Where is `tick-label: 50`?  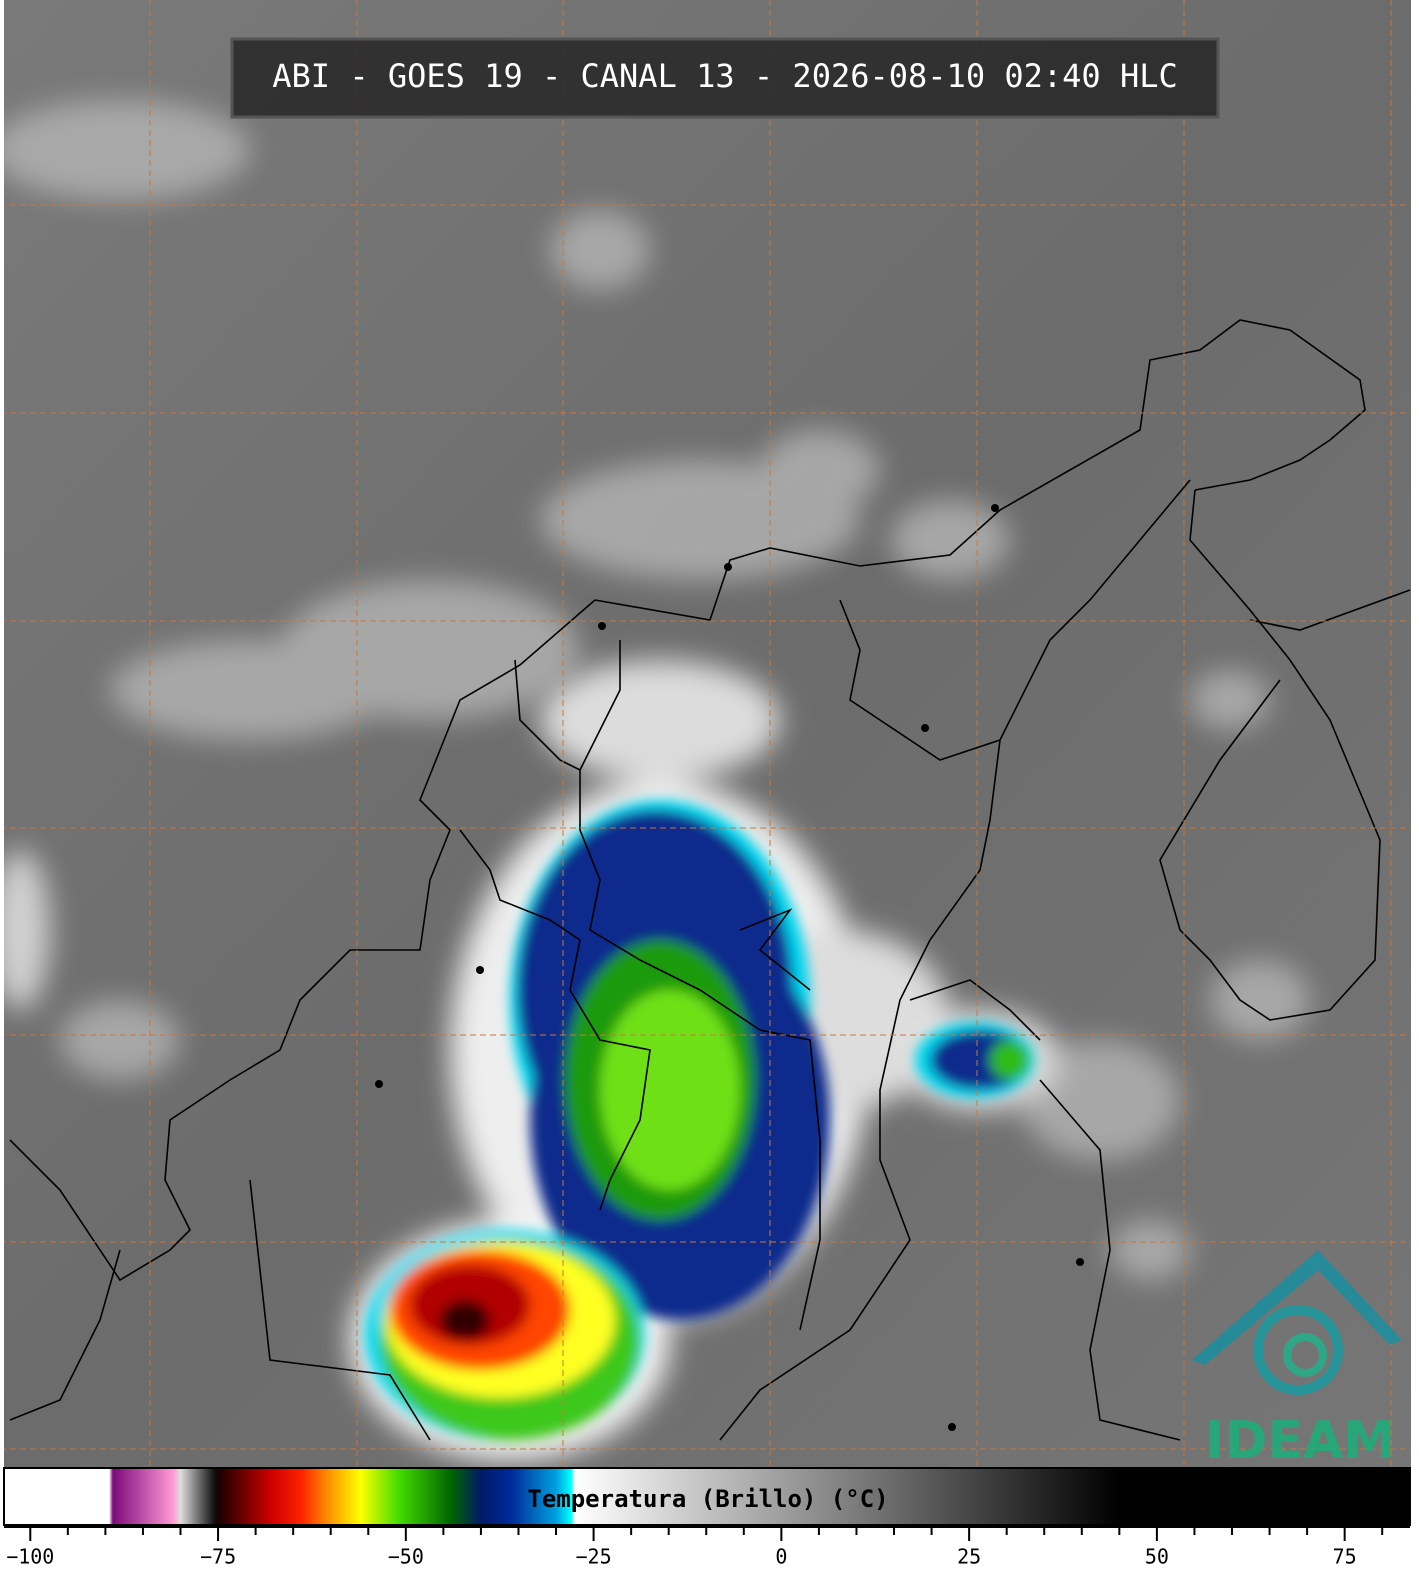
tick-label: 50 is located at coordinates (1157, 1557).